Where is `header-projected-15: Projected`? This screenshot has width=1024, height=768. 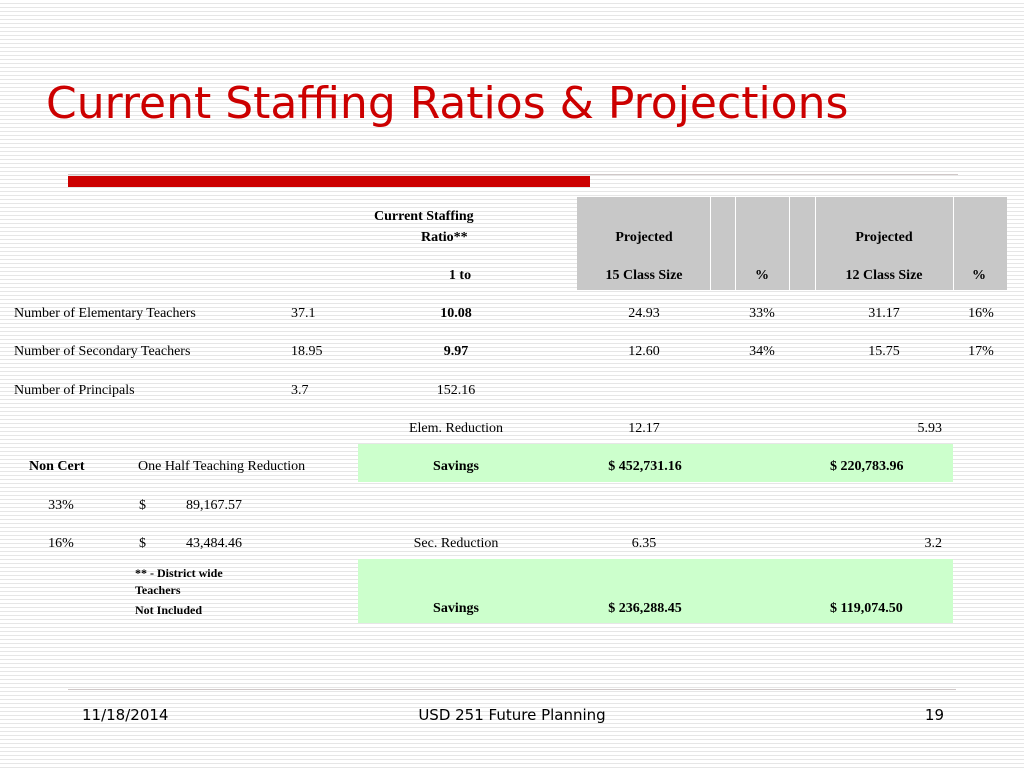 header-projected-15: Projected is located at coordinates (644, 237).